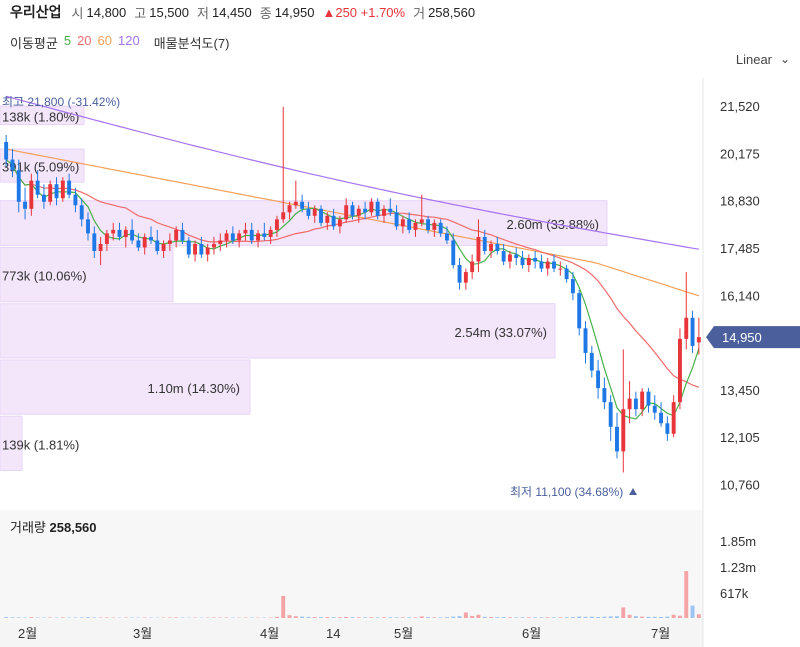 Image resolution: width=800 pixels, height=647 pixels. What do you see at coordinates (84, 40) in the screenshot?
I see `ma20-legend: 20` at bounding box center [84, 40].